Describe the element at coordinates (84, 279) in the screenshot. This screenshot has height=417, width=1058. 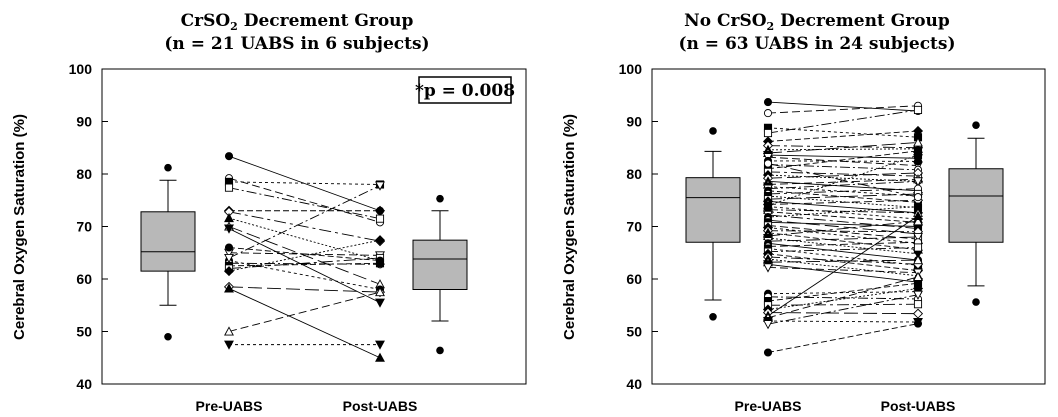
I see `y-tick-label: 60` at that location.